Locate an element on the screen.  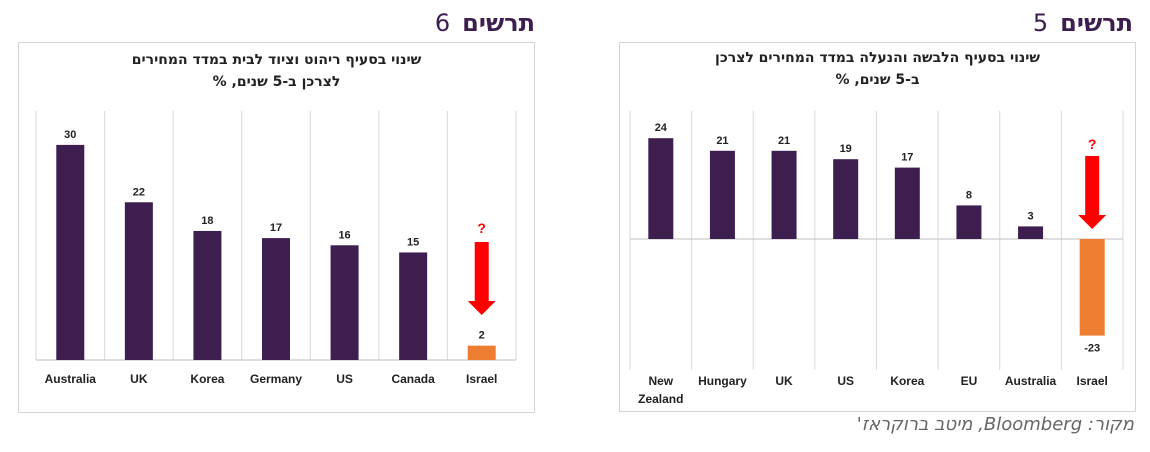
data-label: 19 is located at coordinates (846, 149).